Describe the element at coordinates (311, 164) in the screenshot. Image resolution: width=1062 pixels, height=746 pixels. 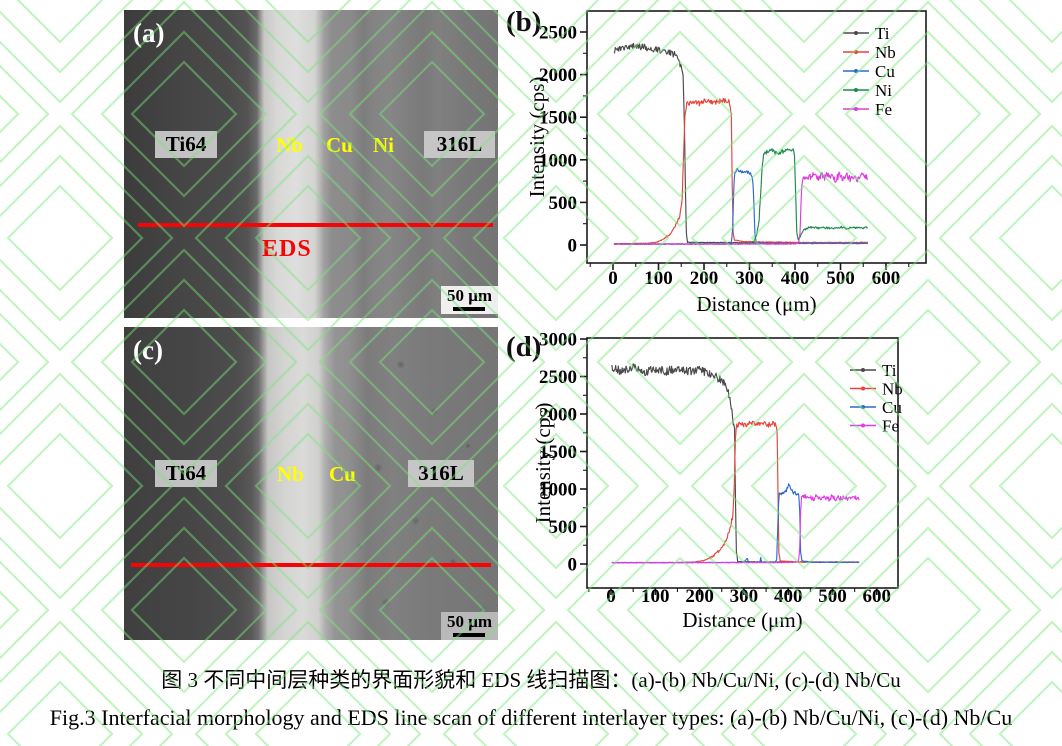
I see `micrograph-panel-a: (a) Ti64 Nb Cu Ni 316L EDS 50 μm` at that location.